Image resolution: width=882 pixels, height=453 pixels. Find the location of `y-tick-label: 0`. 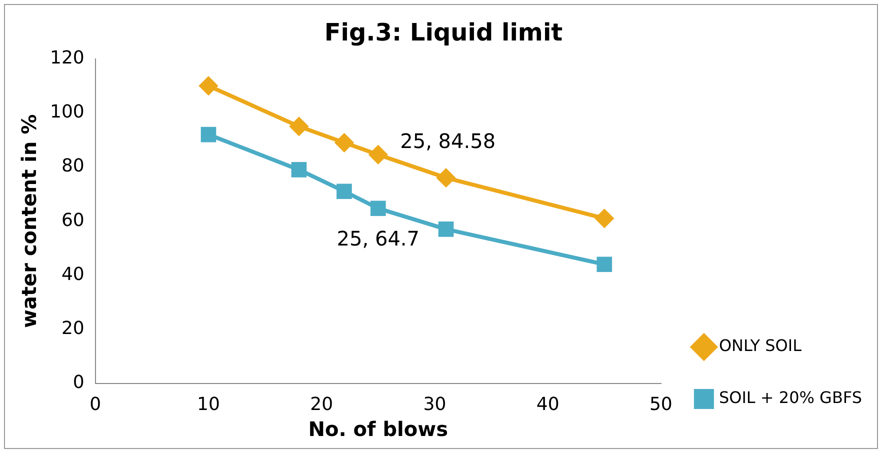

y-tick-label: 0 is located at coordinates (78, 383).